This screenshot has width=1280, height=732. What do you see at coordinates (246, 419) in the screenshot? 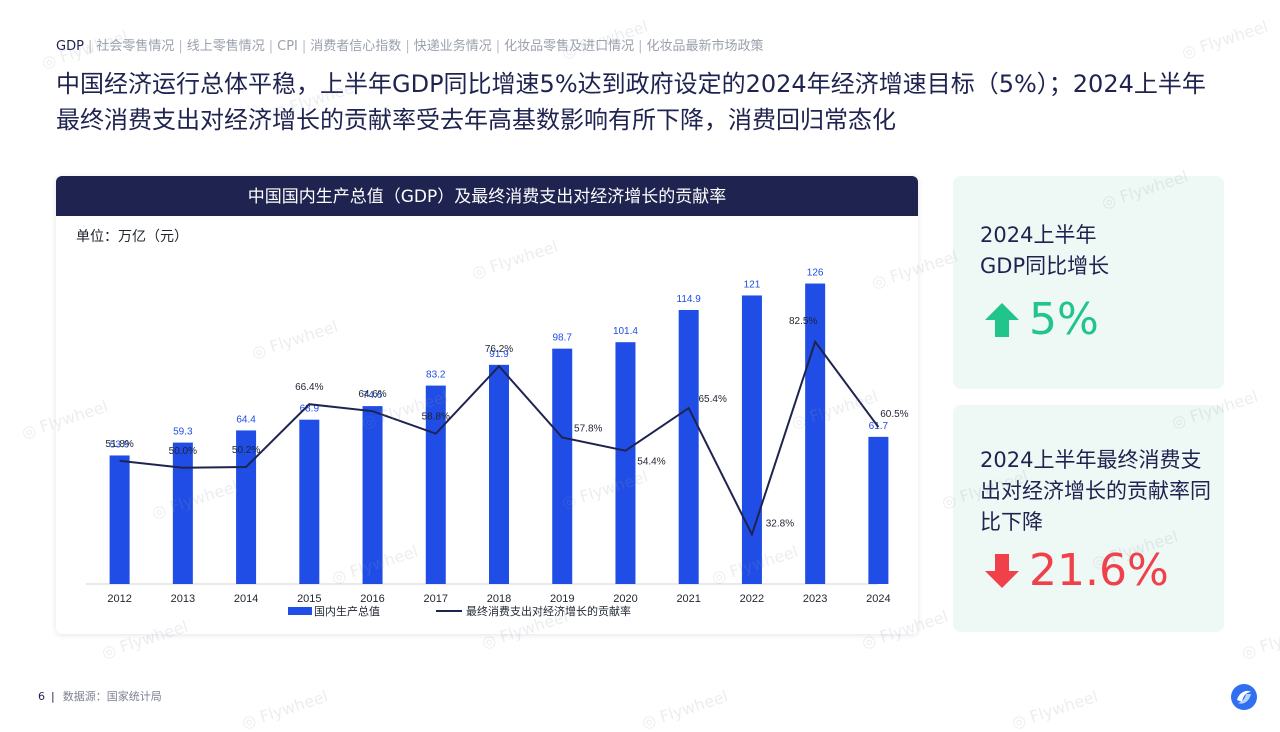
I see `gdp-bar-label: 64.4` at bounding box center [246, 419].